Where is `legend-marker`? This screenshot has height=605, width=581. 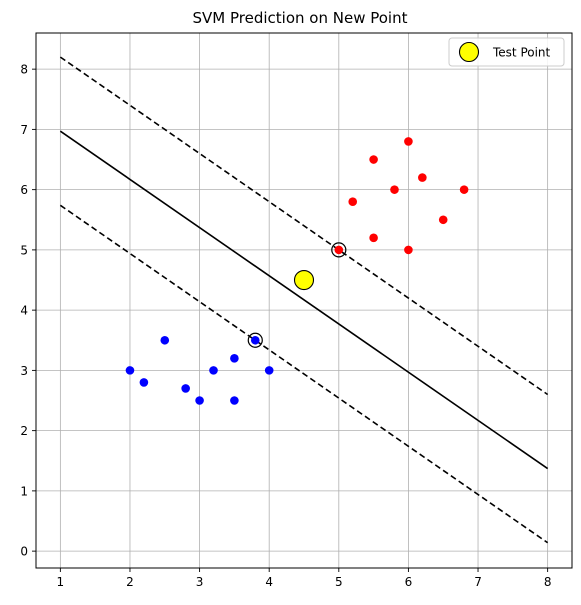
legend-marker is located at coordinates (469, 52).